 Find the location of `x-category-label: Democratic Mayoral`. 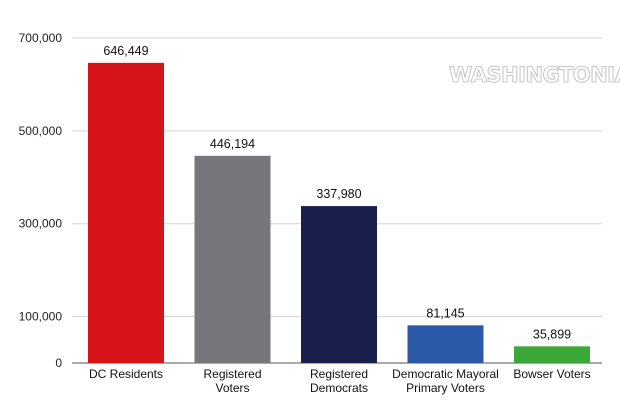

x-category-label: Democratic Mayoral is located at coordinates (445, 374).